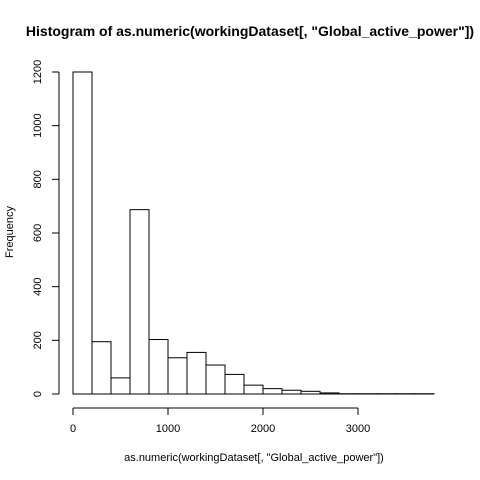 The height and width of the screenshot is (480, 480). What do you see at coordinates (168, 429) in the screenshot?
I see `x-tick-label: 1000` at bounding box center [168, 429].